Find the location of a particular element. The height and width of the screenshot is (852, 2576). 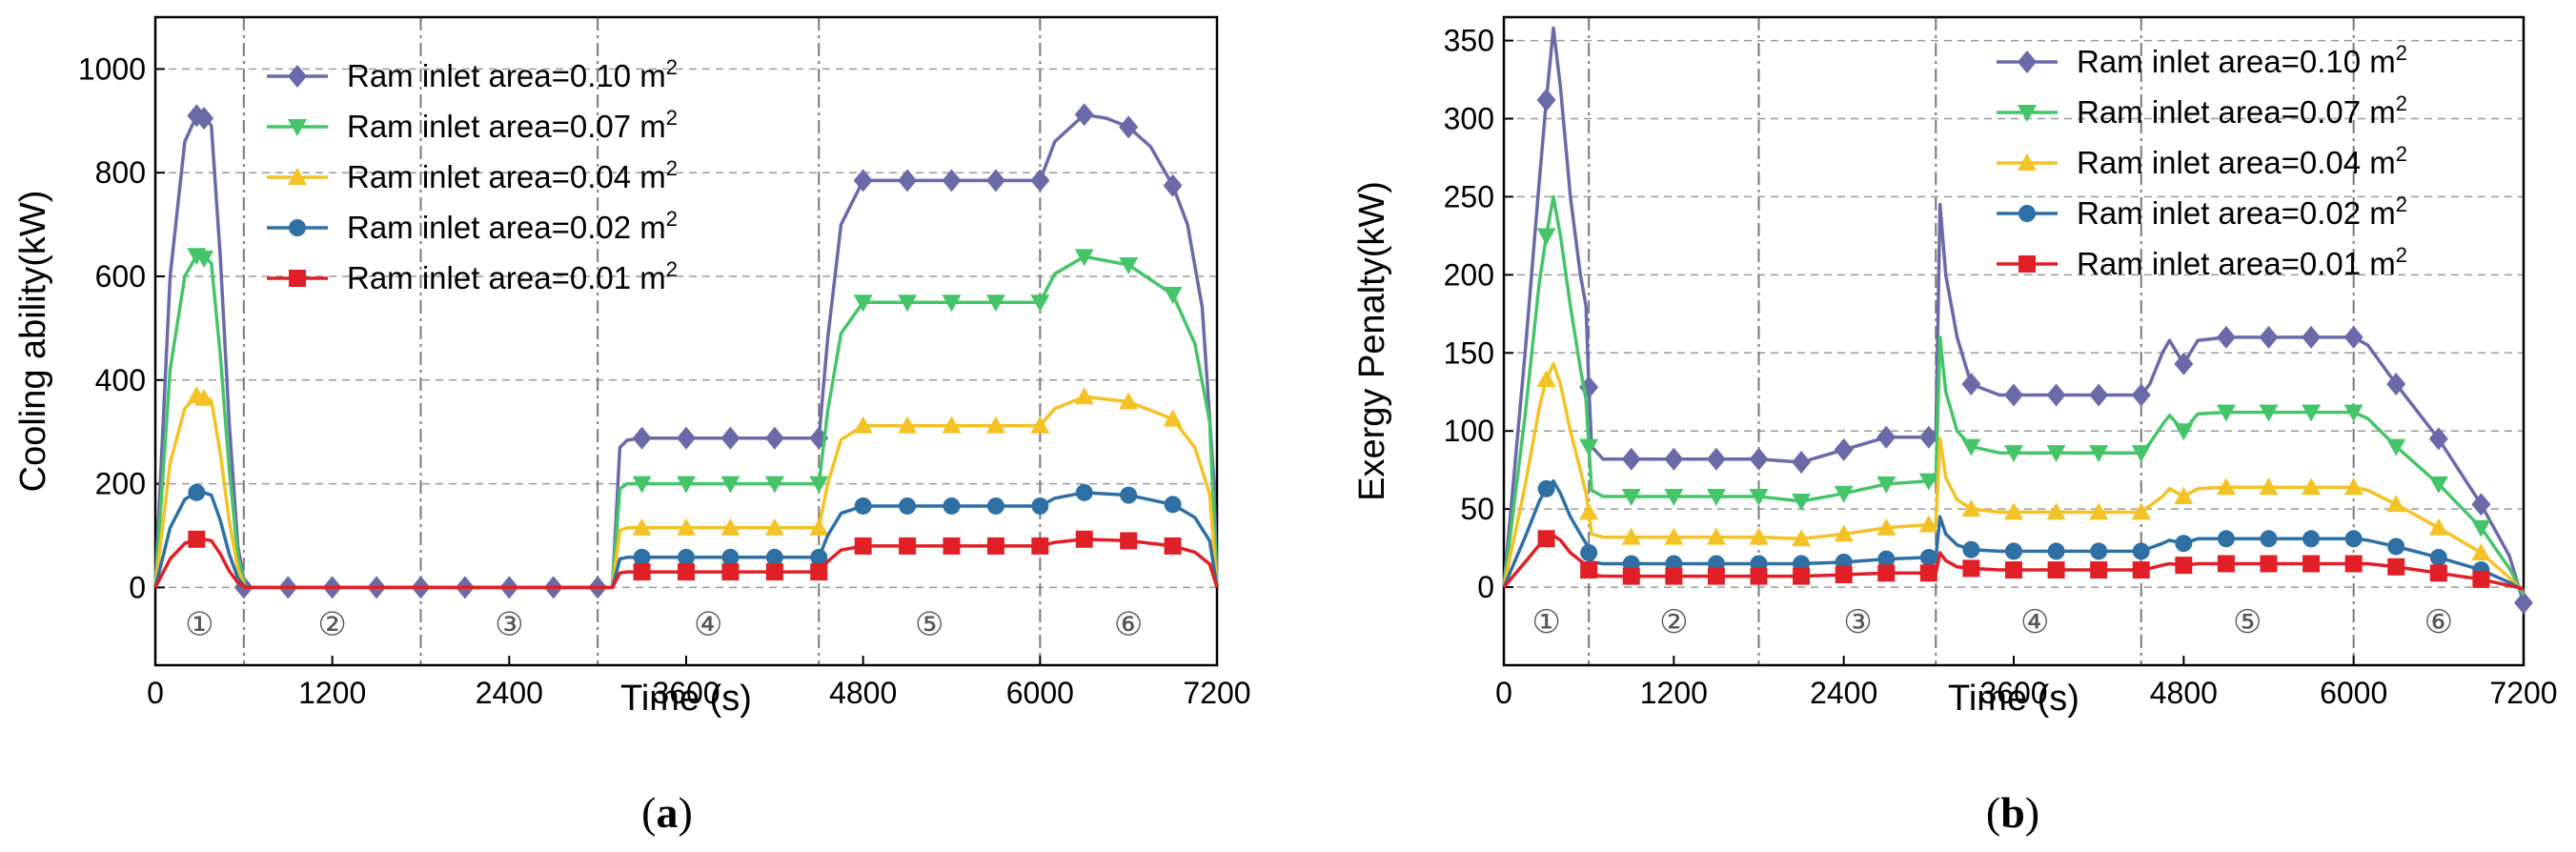

y-tick-label: 400 is located at coordinates (120, 380).